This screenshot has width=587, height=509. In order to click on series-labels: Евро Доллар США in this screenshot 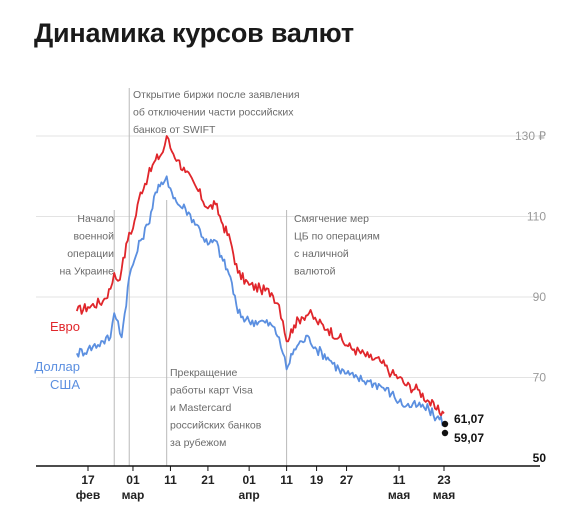, I will do `click(57, 355)`.